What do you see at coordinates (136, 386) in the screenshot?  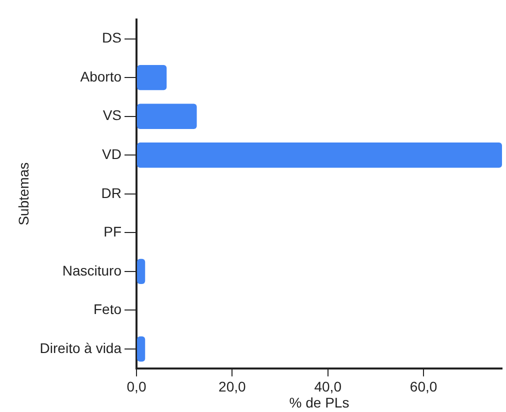 I see `x-tick-label: 0,0` at bounding box center [136, 386].